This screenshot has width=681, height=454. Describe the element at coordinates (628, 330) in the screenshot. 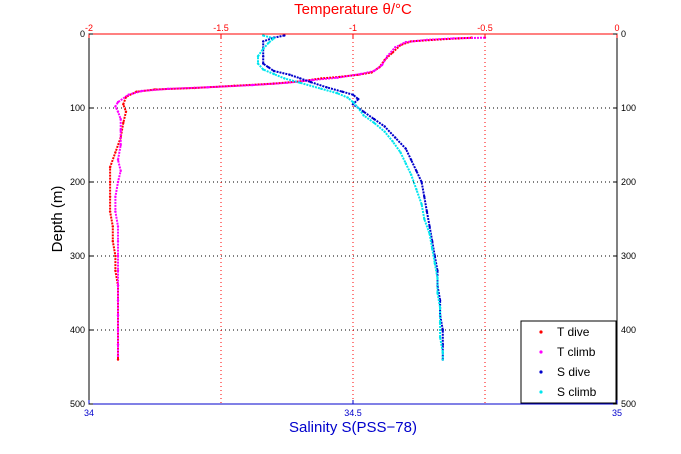

I see `right-tick-label: 400` at that location.